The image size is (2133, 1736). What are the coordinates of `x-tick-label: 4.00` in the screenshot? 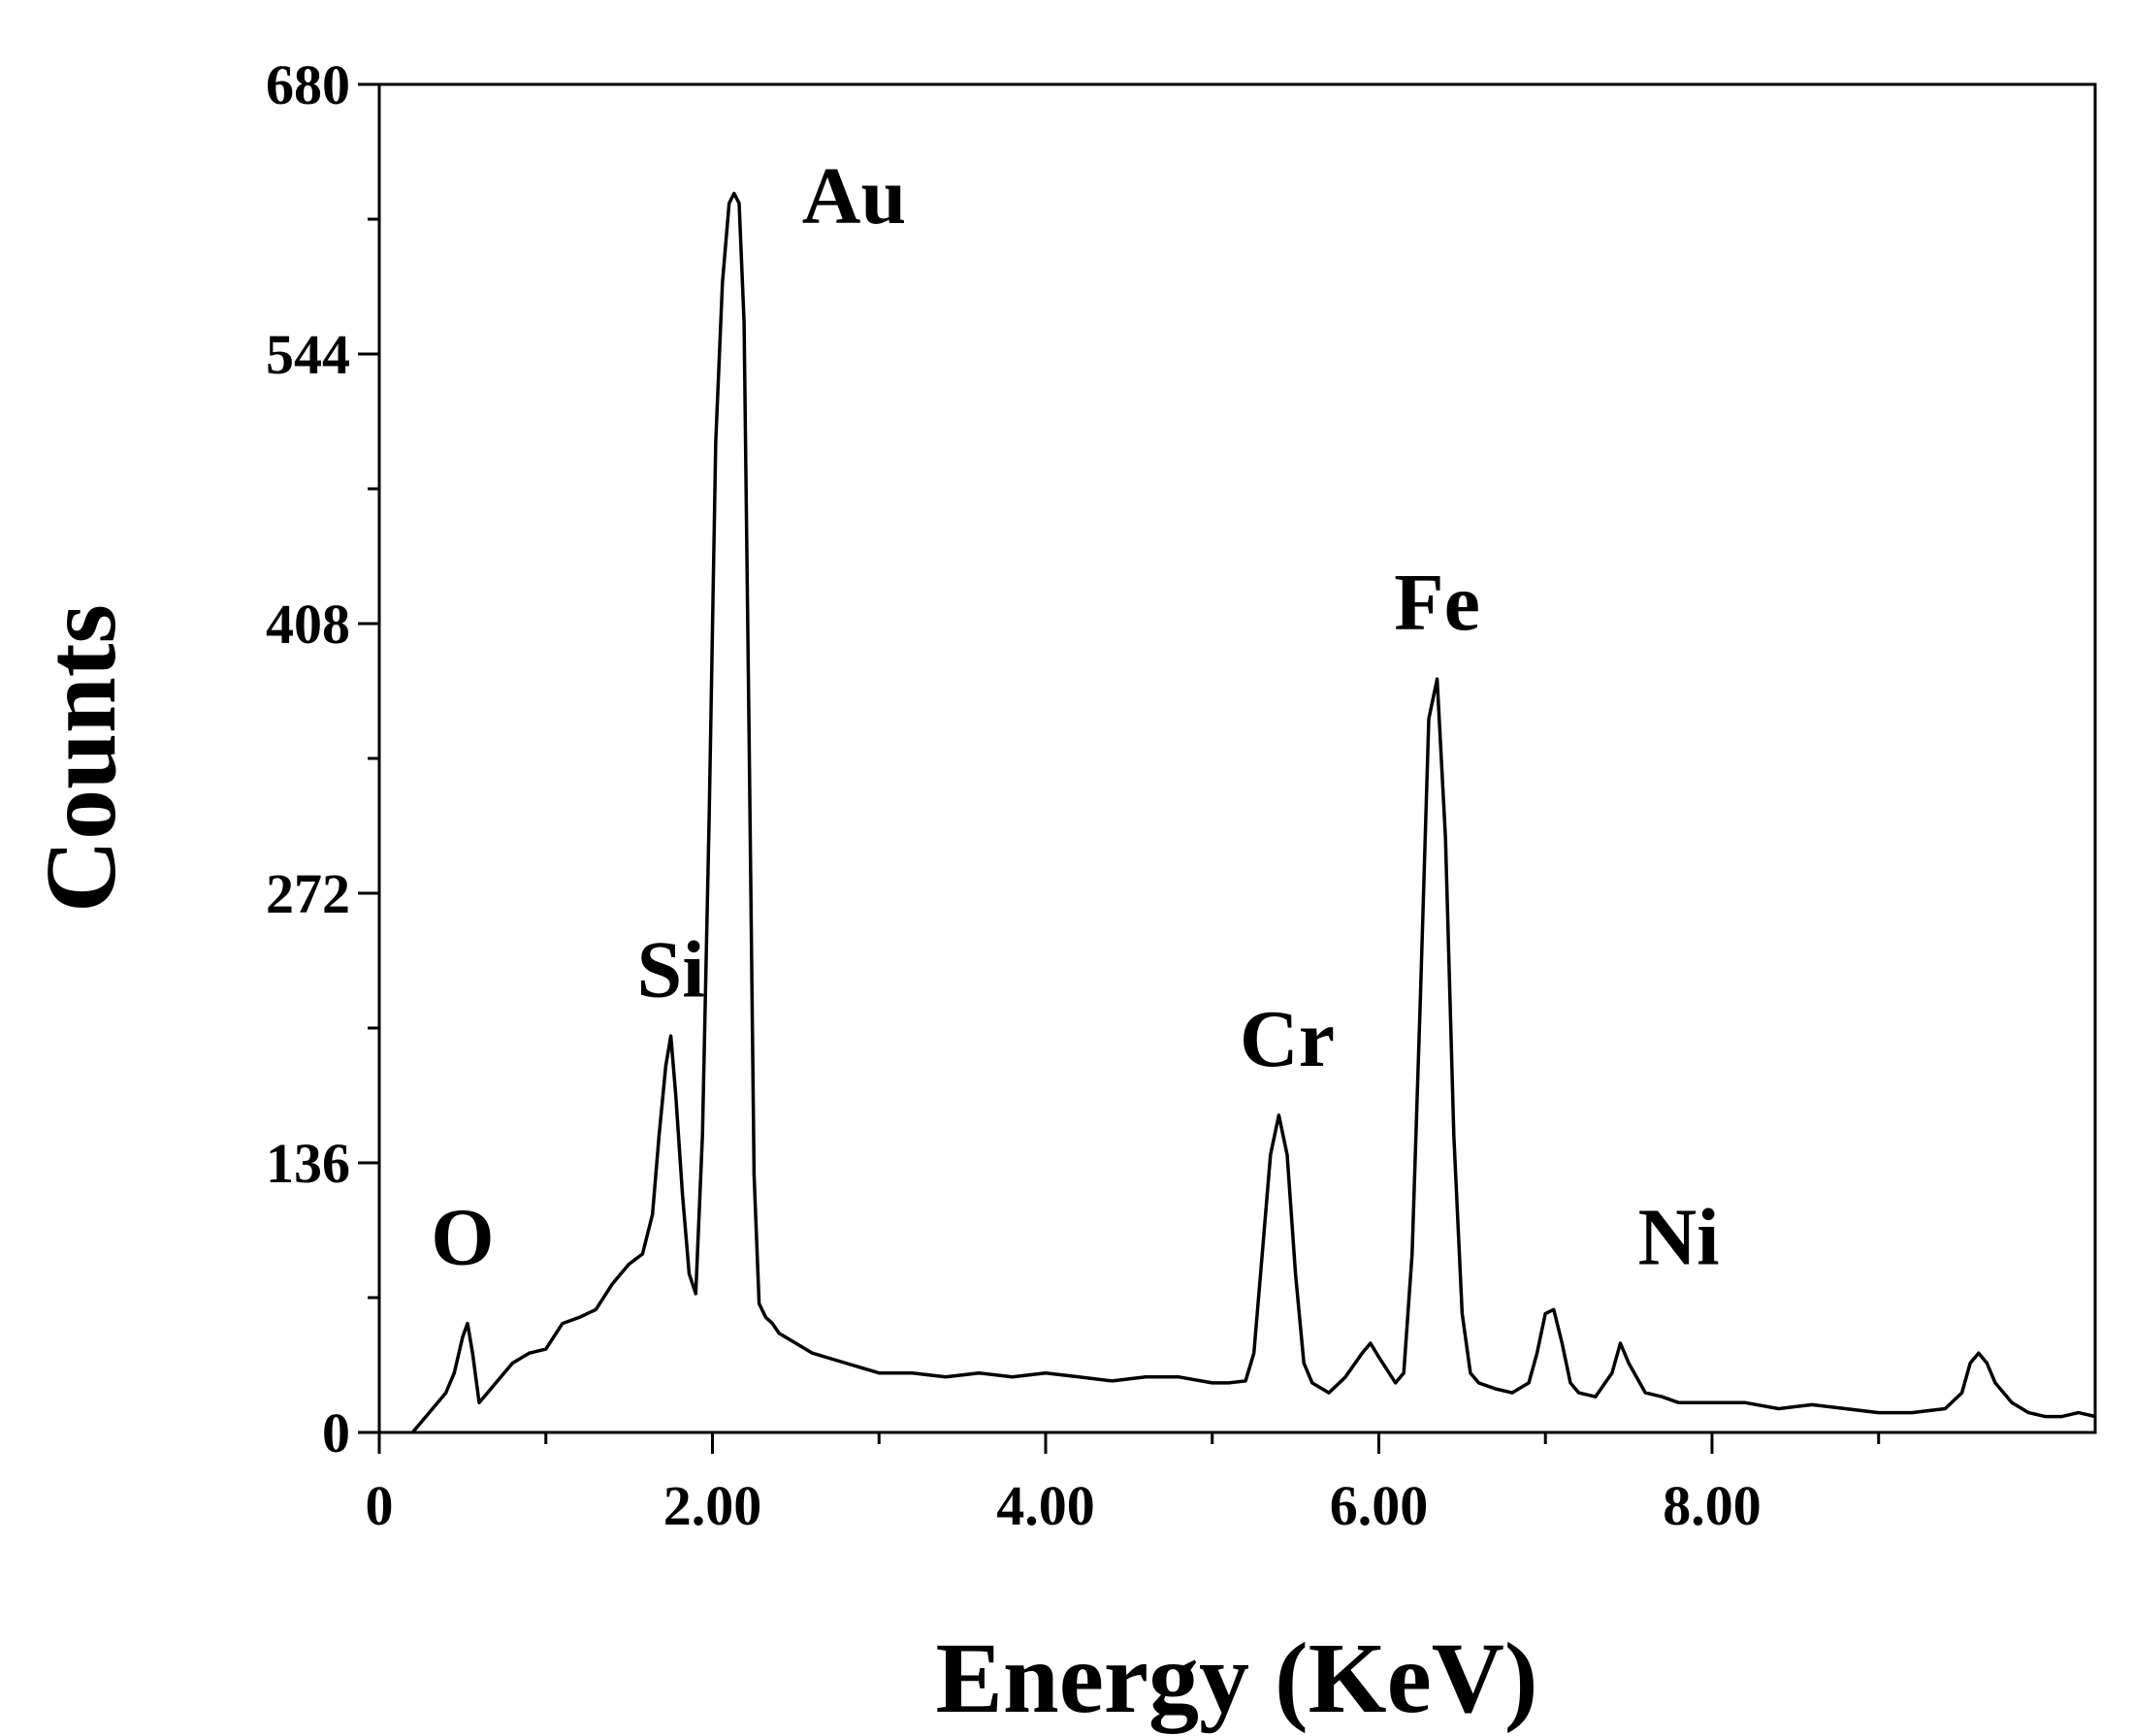 It's located at (1045, 1505).